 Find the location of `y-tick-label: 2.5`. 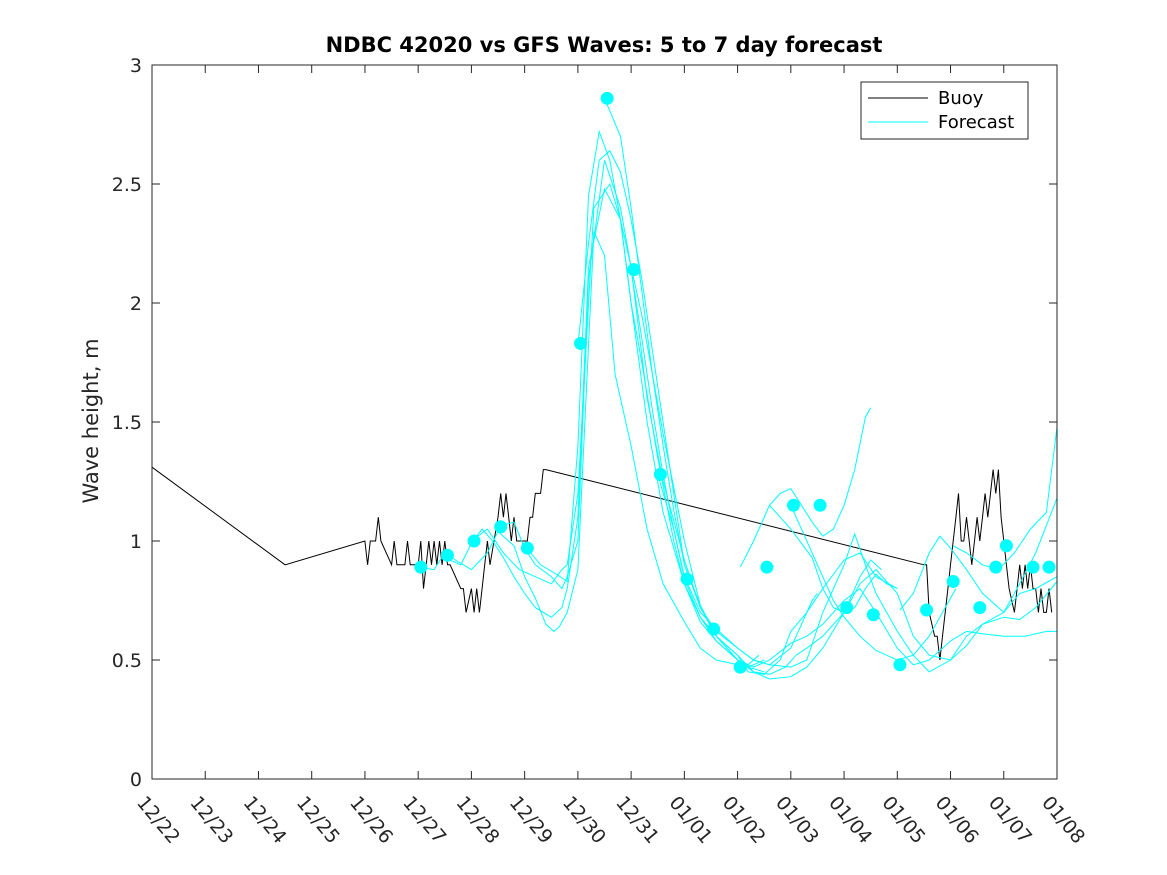

y-tick-label: 2.5 is located at coordinates (127, 185).